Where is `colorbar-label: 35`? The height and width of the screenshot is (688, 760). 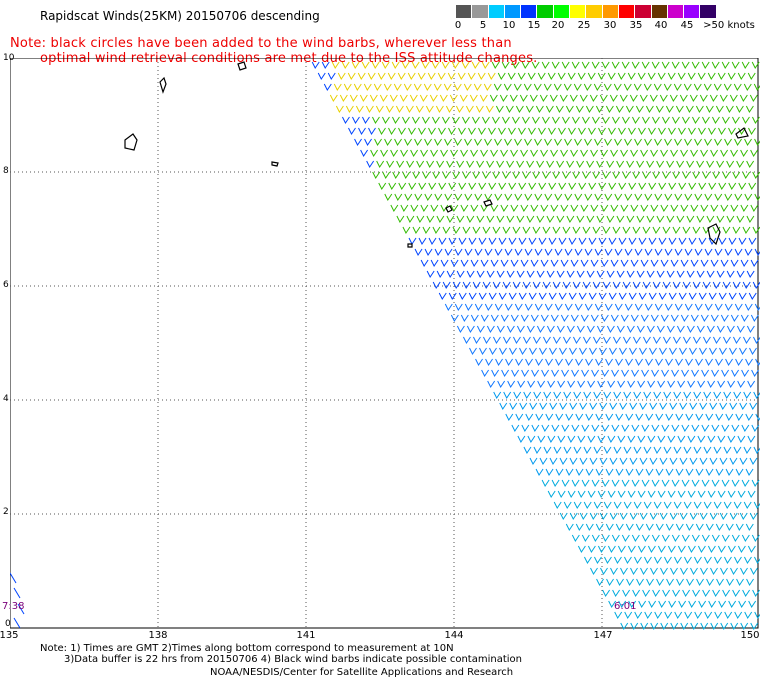
colorbar-label: 35 is located at coordinates (636, 25).